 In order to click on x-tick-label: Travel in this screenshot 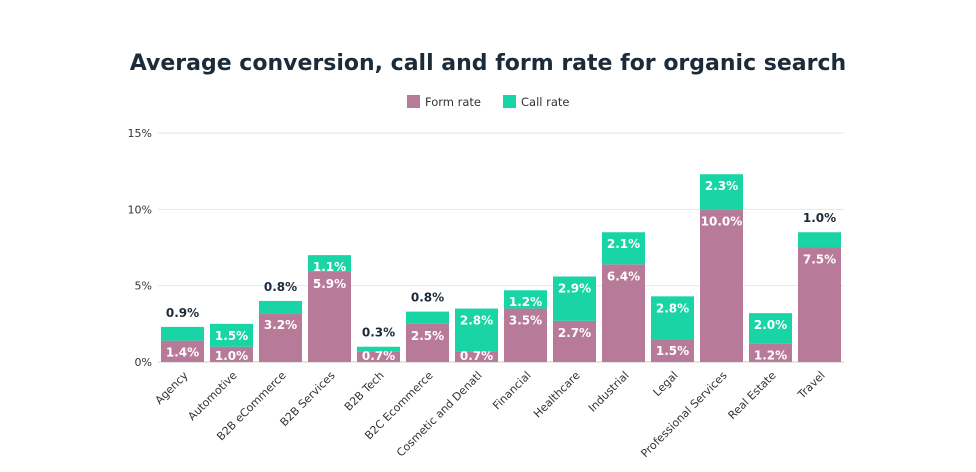, I will do `click(811, 385)`.